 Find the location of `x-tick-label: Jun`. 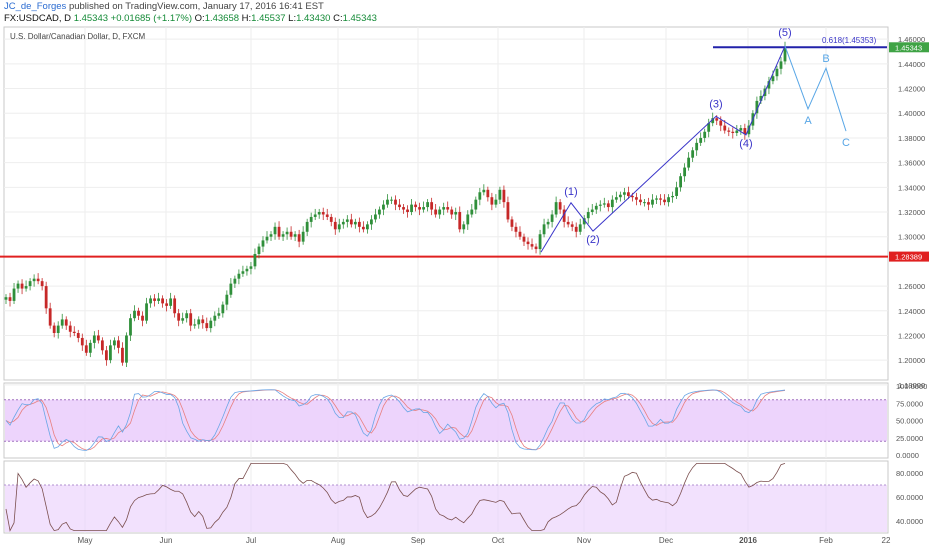

x-tick-label: Jun is located at coordinates (166, 540).